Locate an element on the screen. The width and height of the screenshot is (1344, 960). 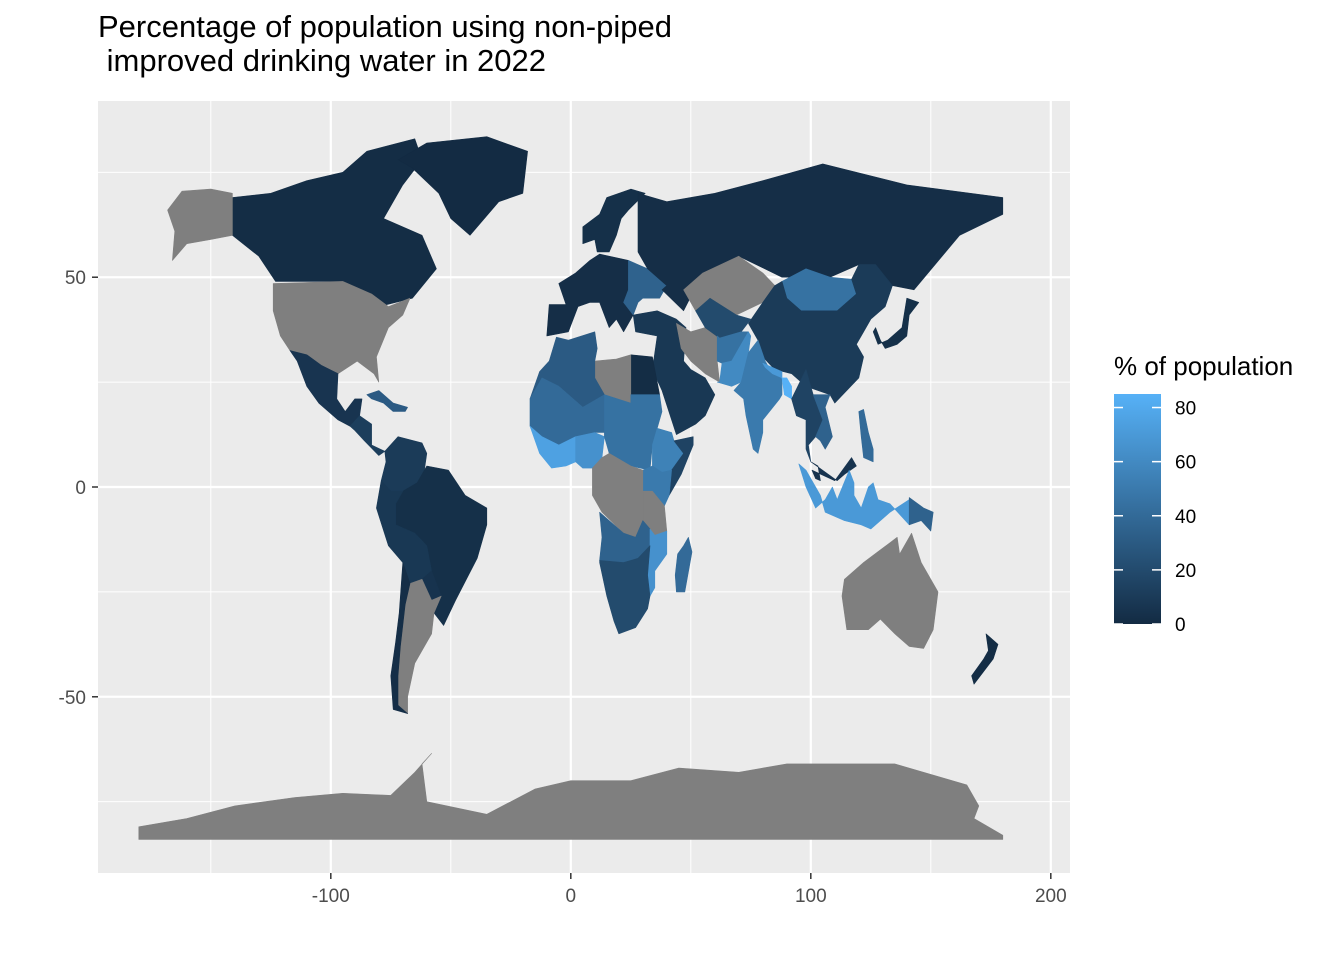
x-tick-label: -100 is located at coordinates (331, 896).